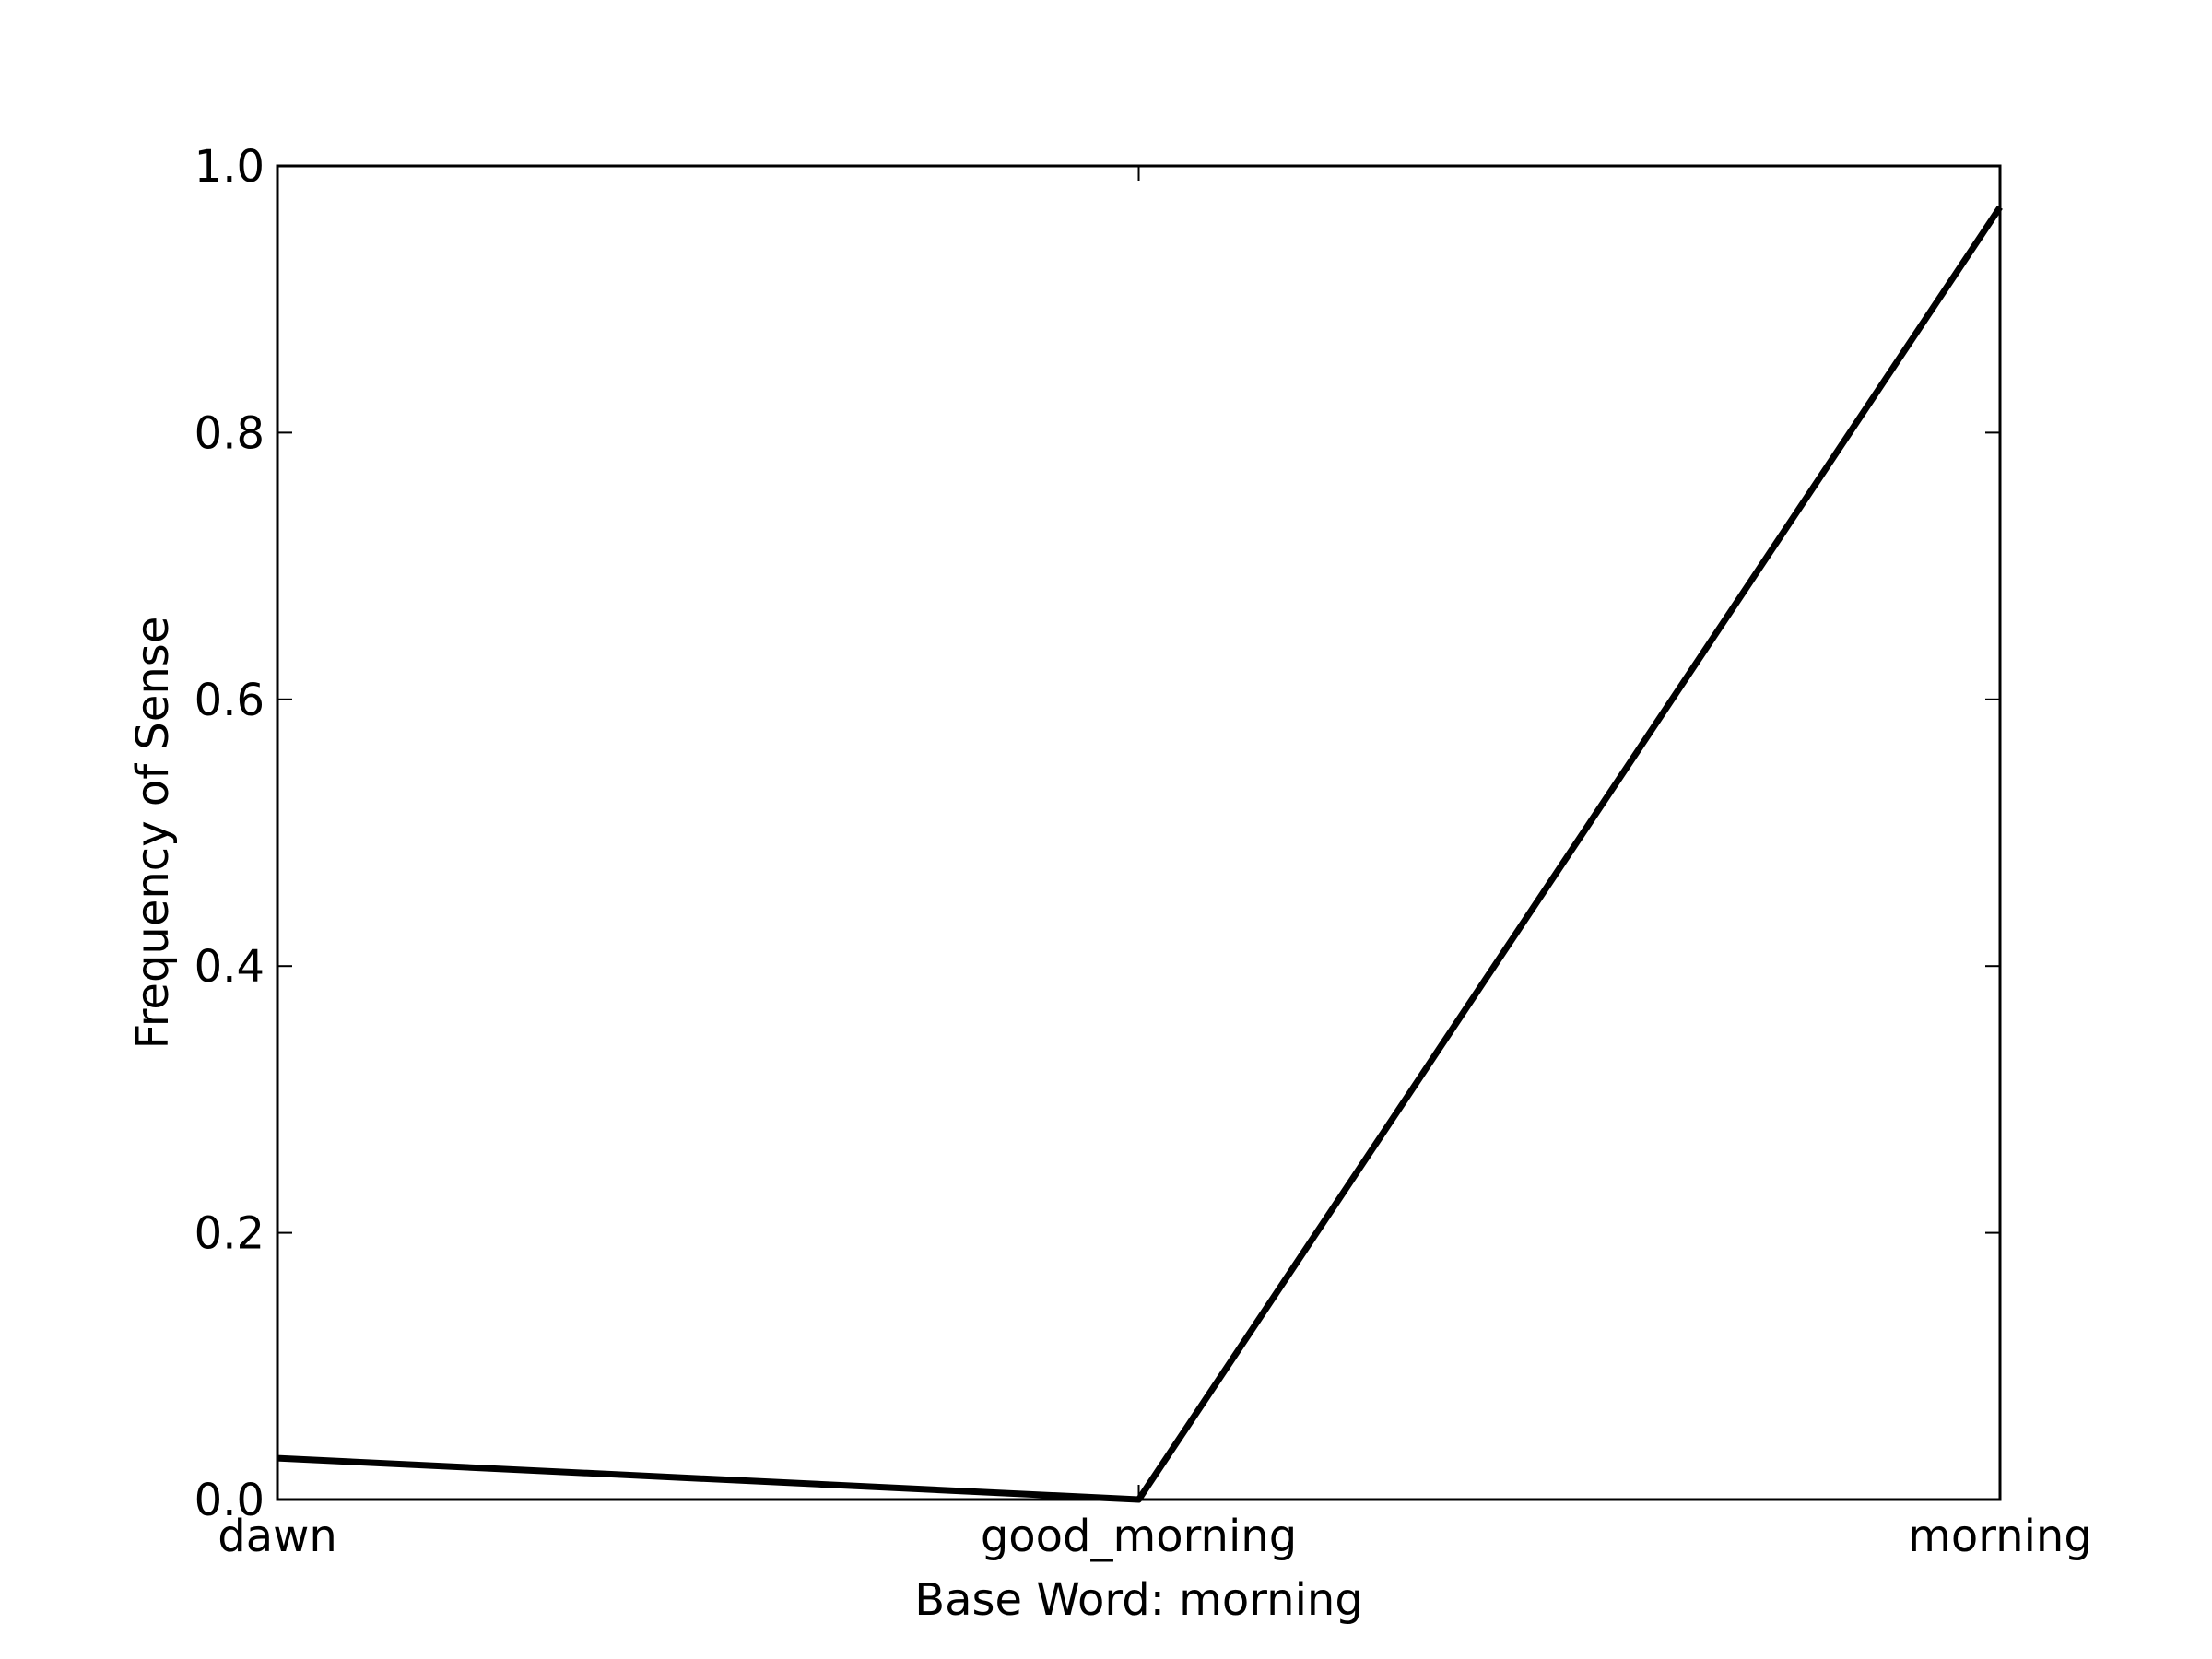 This screenshot has height=1659, width=2212. Describe the element at coordinates (229, 1234) in the screenshot. I see `y-tick-label: 0.2` at that location.